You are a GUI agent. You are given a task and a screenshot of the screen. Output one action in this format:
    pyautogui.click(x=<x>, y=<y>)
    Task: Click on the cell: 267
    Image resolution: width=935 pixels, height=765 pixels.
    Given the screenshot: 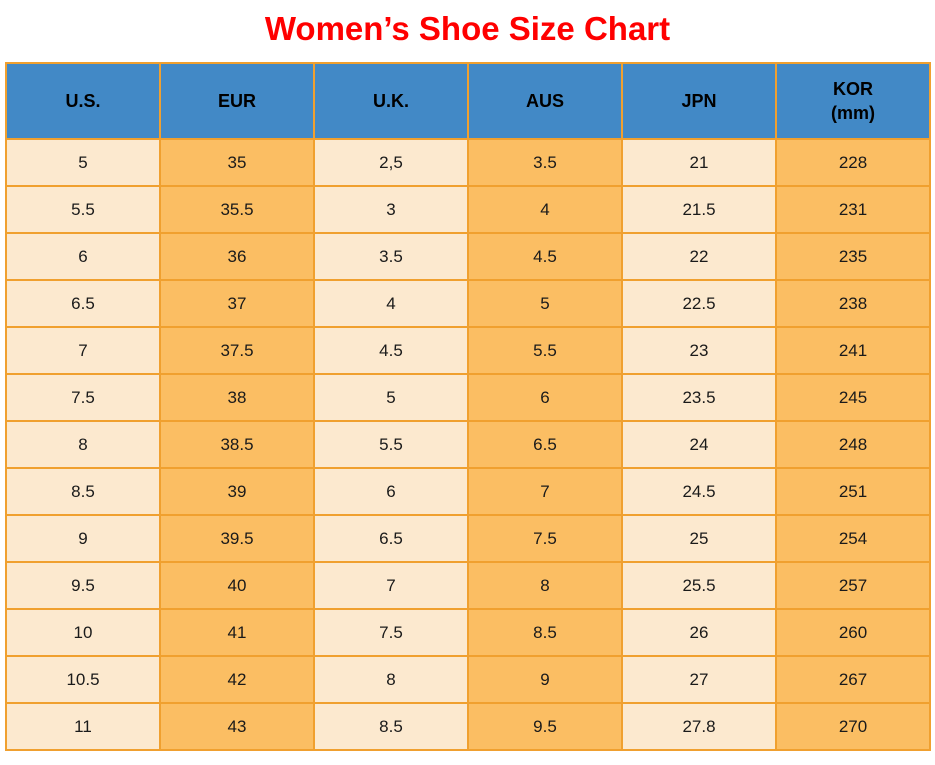 What is the action you would take?
    pyautogui.click(x=853, y=679)
    